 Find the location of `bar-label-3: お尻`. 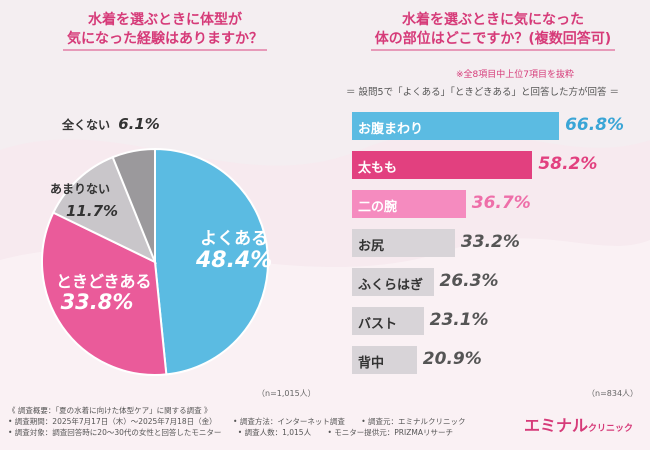

bar-label-3: お尻 is located at coordinates (371, 246).